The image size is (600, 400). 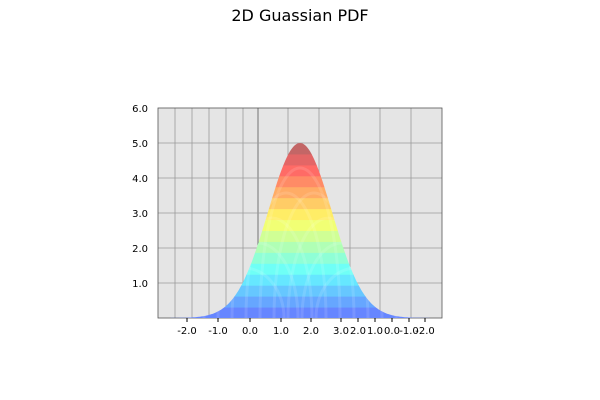 I want to click on x-tick-label: -2.0, so click(x=187, y=331).